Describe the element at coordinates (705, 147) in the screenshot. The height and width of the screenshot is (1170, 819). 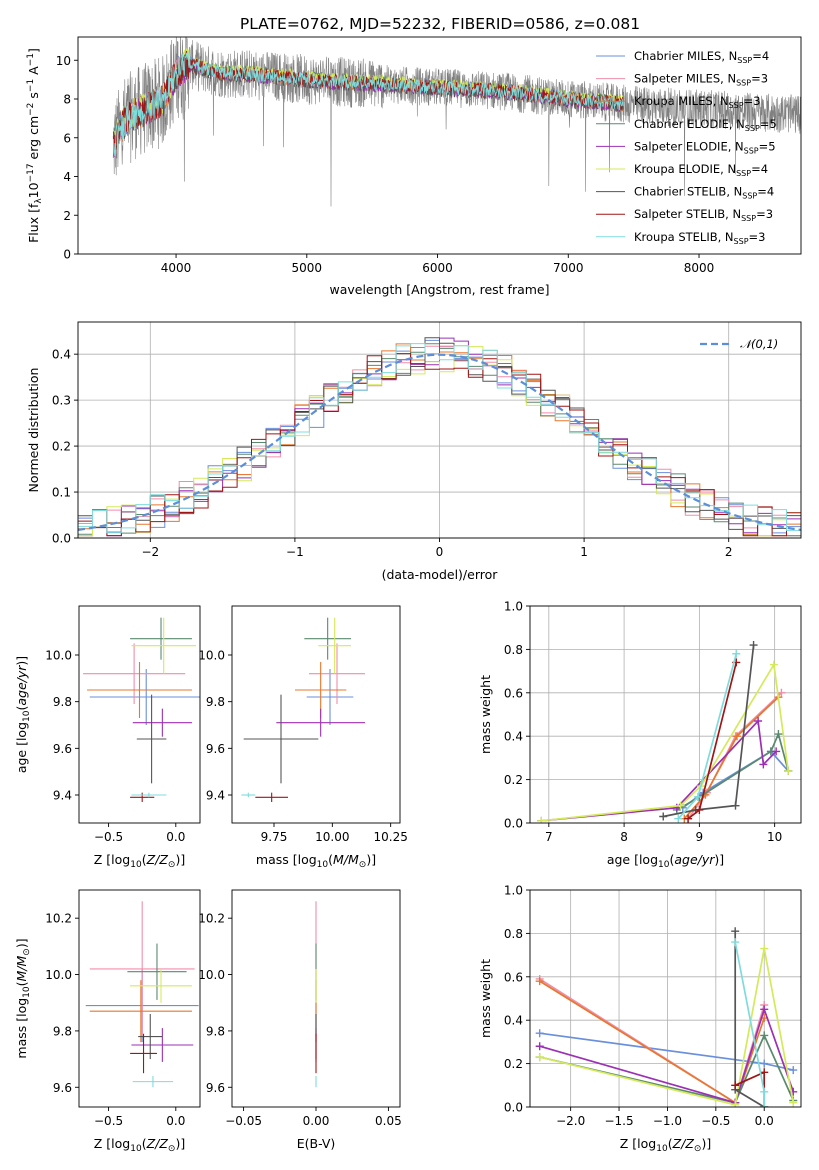
I see `legend-entry-5: Salpeter ELODIE, NSSP=5` at that location.